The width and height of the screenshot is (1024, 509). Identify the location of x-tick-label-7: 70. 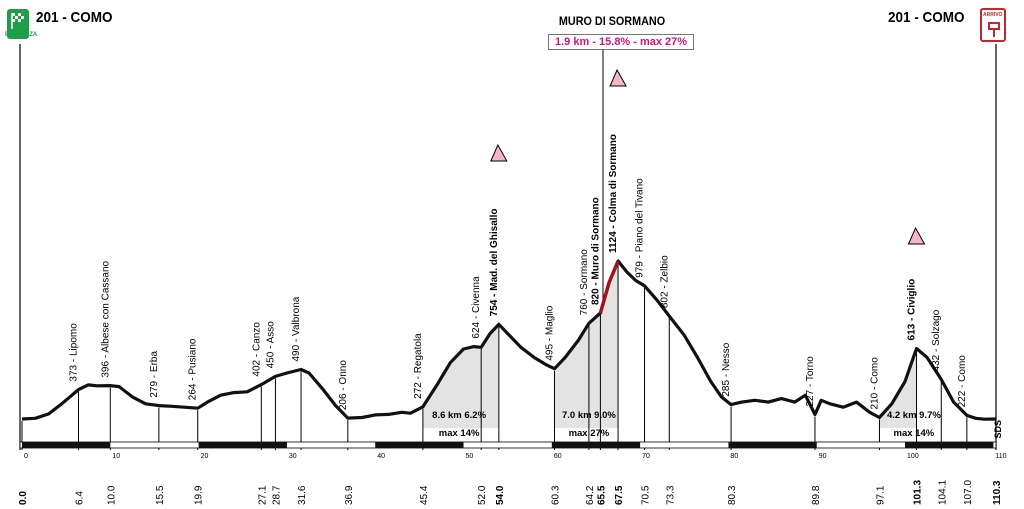
(646, 456).